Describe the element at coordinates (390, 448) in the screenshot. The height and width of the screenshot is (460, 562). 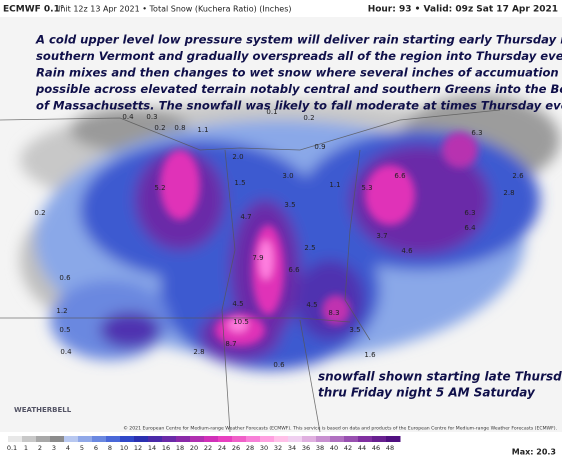
I see `colorbar-label: 48` at that location.